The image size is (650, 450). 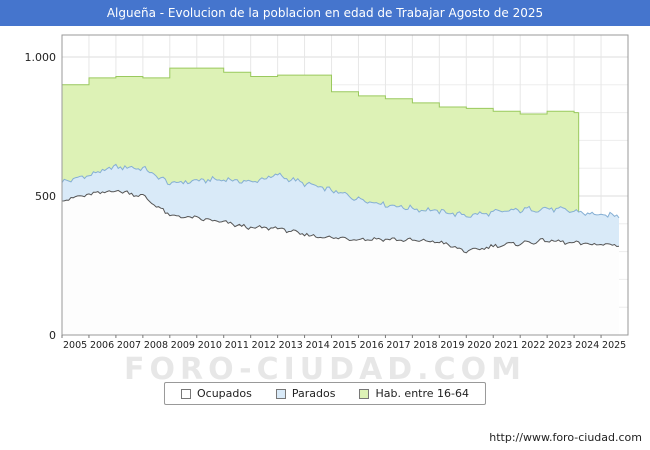 What do you see at coordinates (479, 345) in the screenshot?
I see `svg-text: 2020` at bounding box center [479, 345].